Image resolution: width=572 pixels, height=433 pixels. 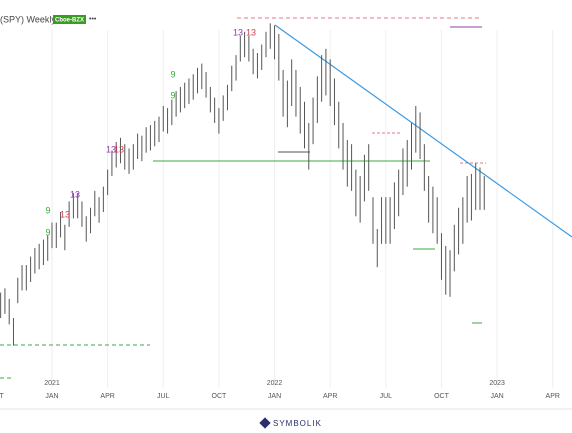 I want to click on chart-title: (SPY) Weekly, so click(x=28, y=19).